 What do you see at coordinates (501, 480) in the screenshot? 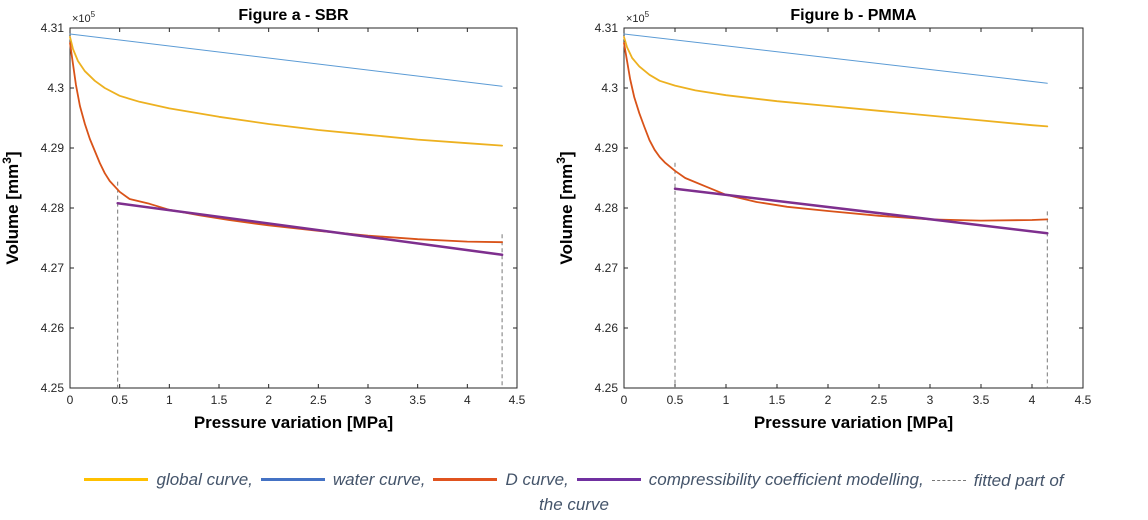
I see `legend-item-d: D curve,` at bounding box center [501, 480].